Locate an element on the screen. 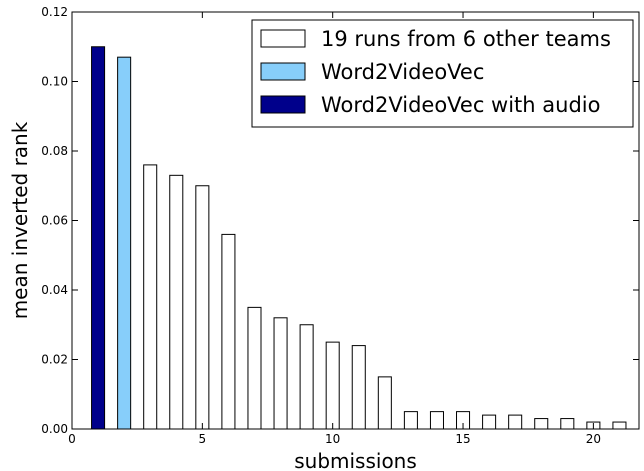 The height and width of the screenshot is (471, 644). bar-series-0-x13 is located at coordinates (410, 420).